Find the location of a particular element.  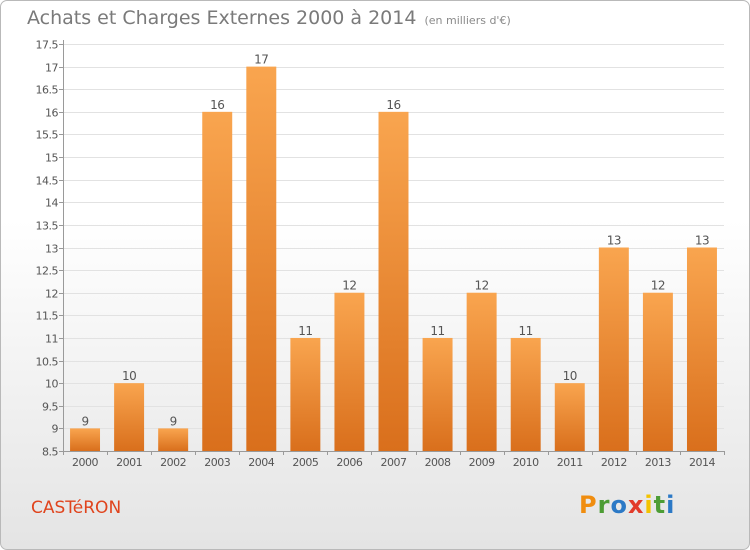

x-tick-label: 2008 is located at coordinates (438, 462).